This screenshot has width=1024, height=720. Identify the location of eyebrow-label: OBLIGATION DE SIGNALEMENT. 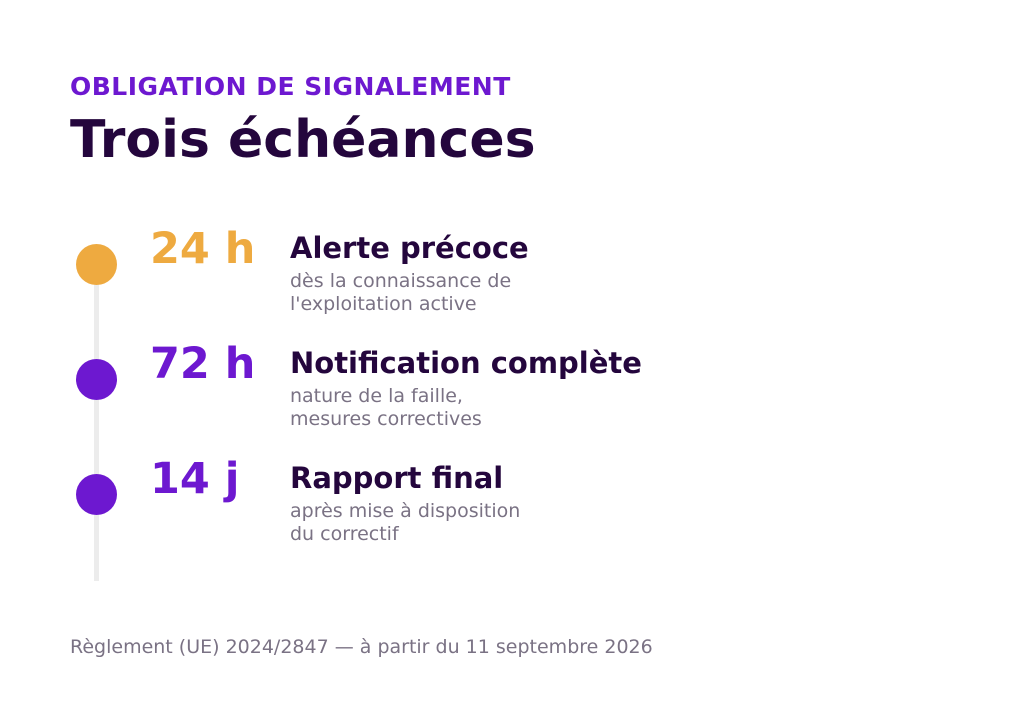
(290, 86).